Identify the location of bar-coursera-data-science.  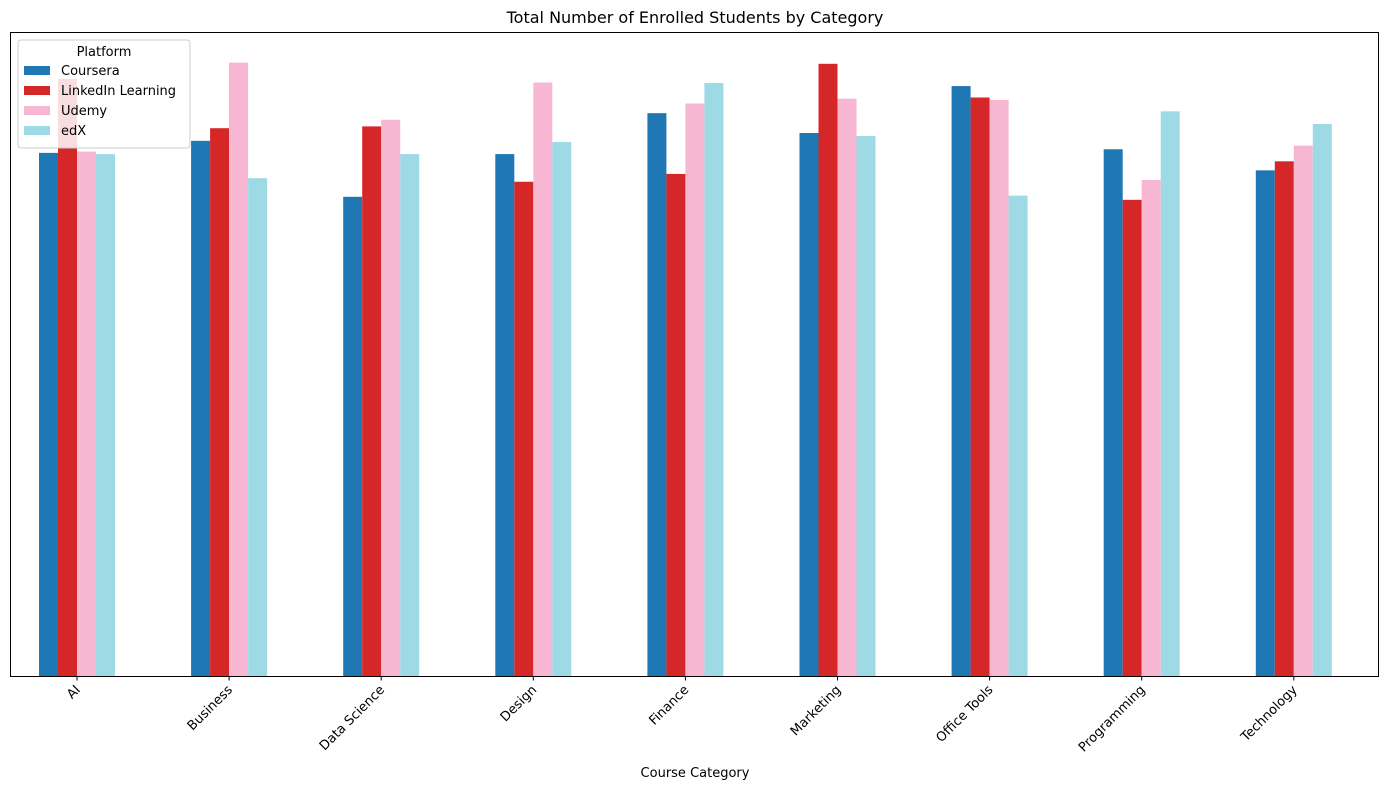
(353, 436).